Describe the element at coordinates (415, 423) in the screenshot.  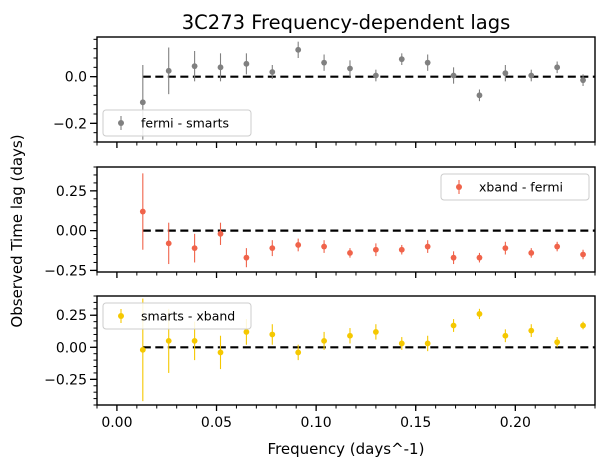
I see `x-tick-label: 0.15` at that location.